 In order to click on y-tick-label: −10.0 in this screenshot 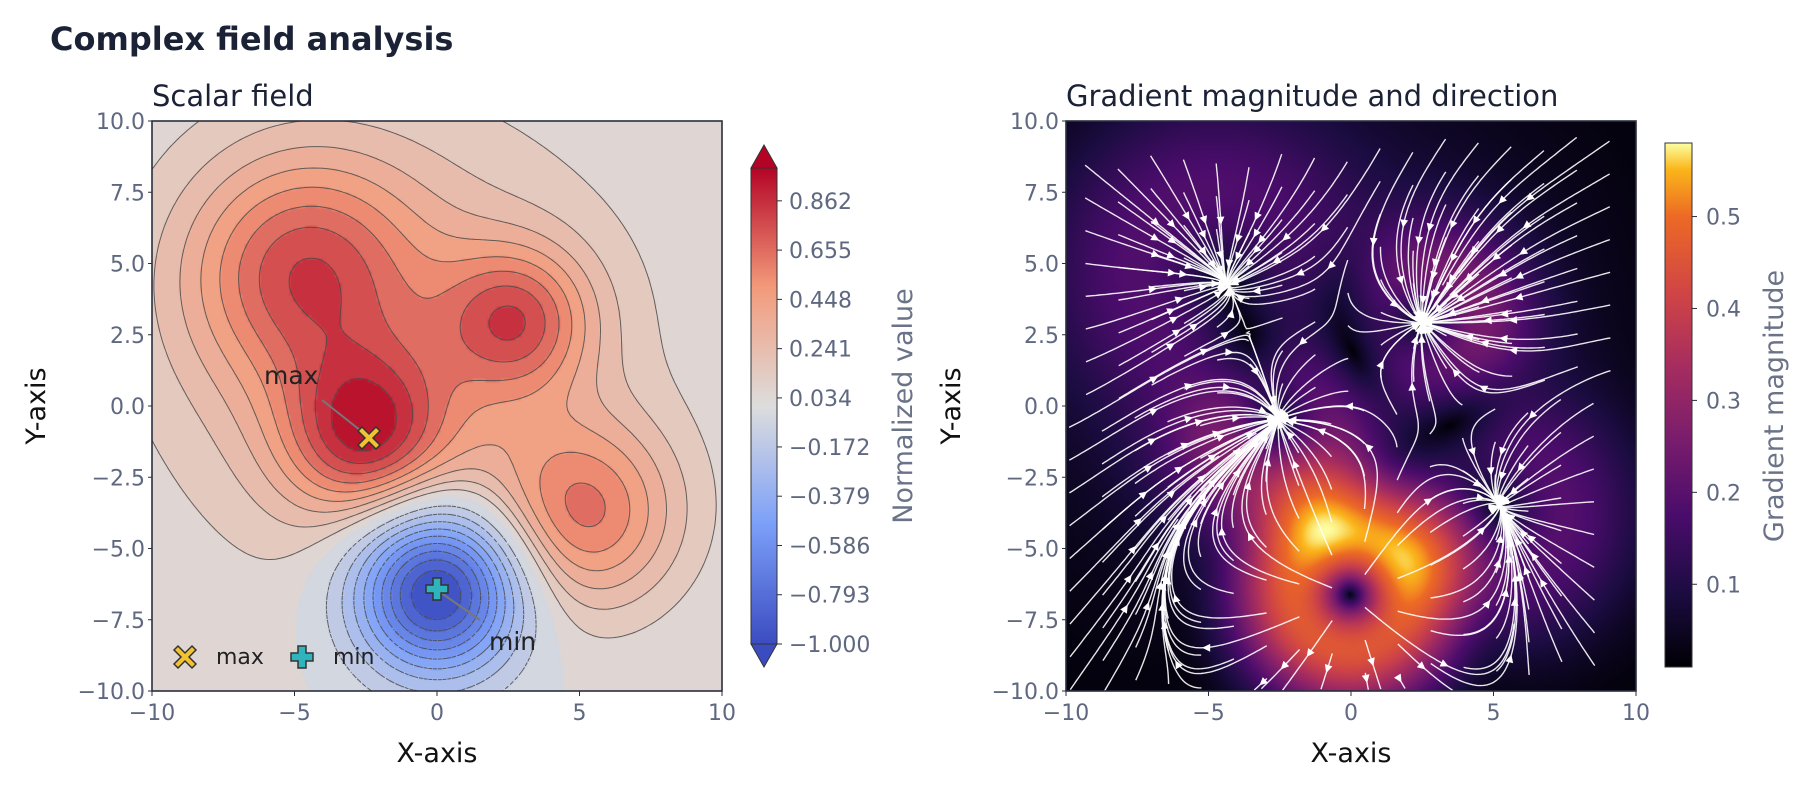, I will do `click(1025, 692)`.